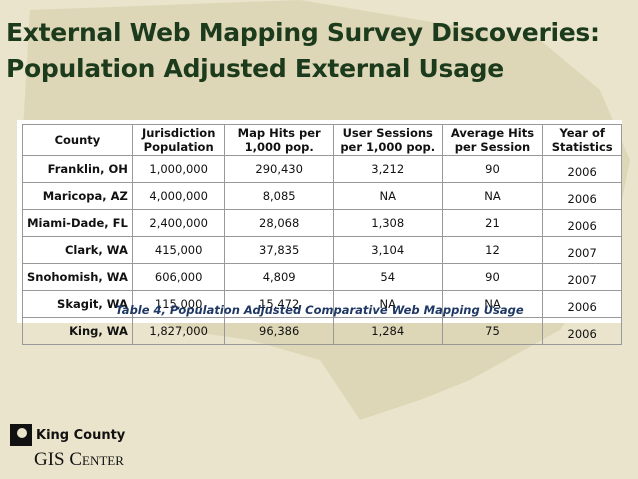  I want to click on county-cell: Skagit, WA, so click(77, 304).